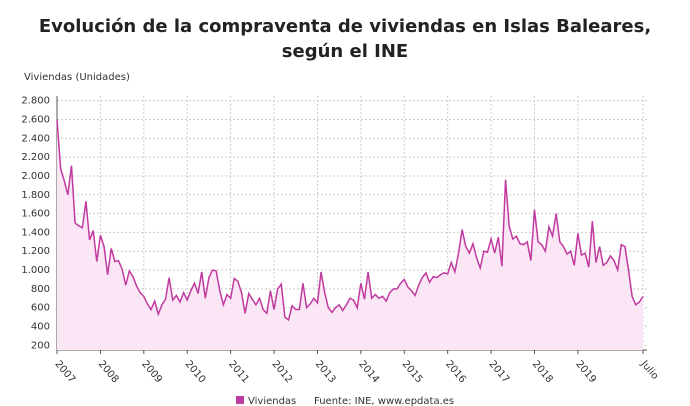  What do you see at coordinates (35, 214) in the screenshot?
I see `y-tick-label: 1.600` at bounding box center [35, 214].